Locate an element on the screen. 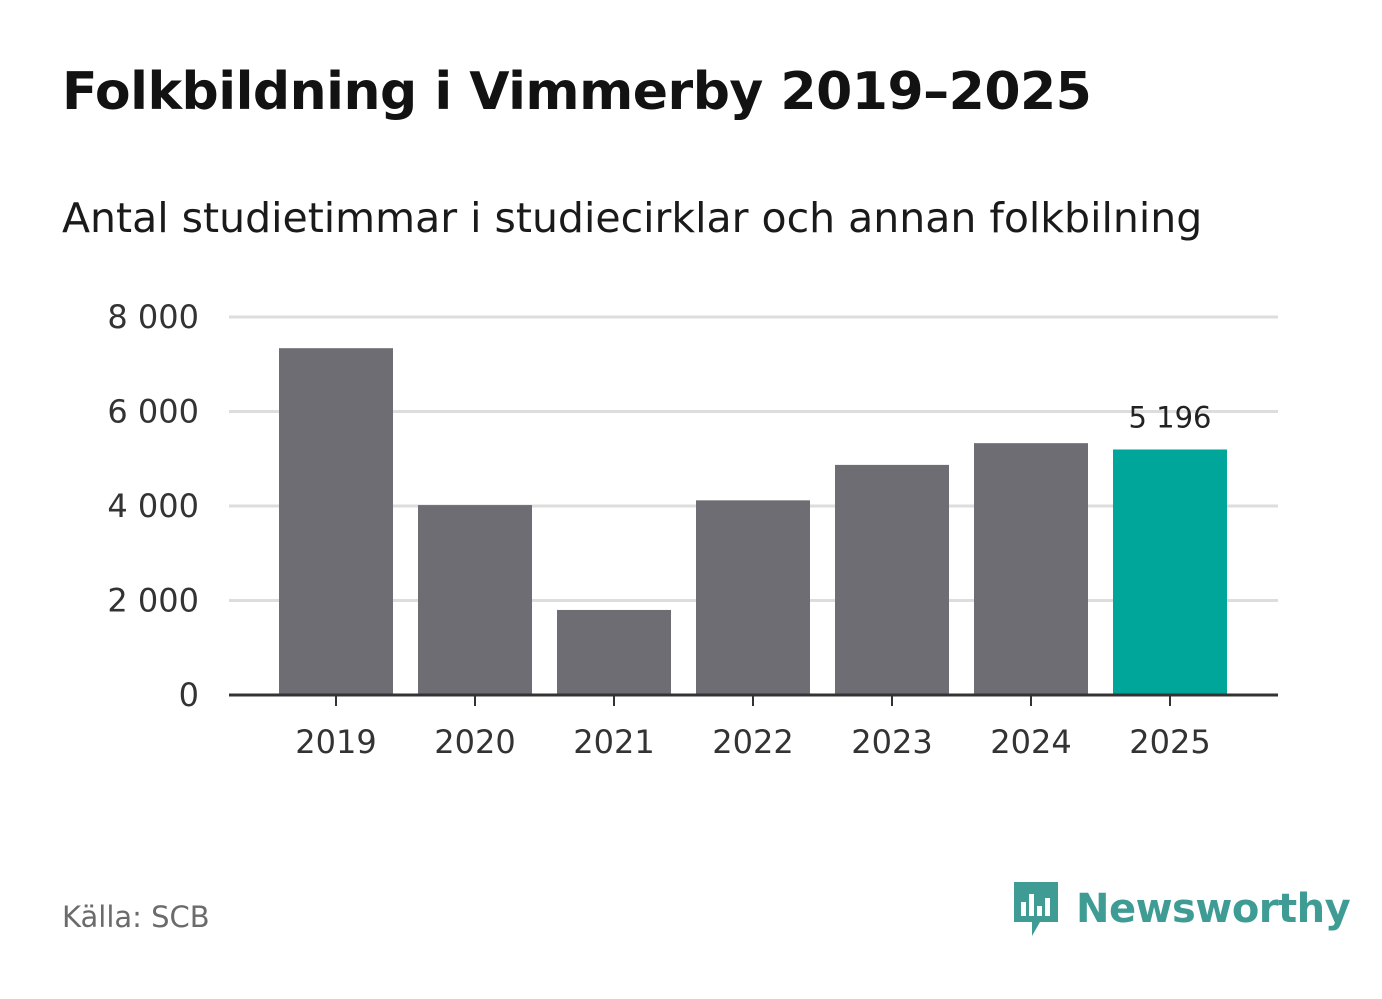  bar-2023 is located at coordinates (892, 579).